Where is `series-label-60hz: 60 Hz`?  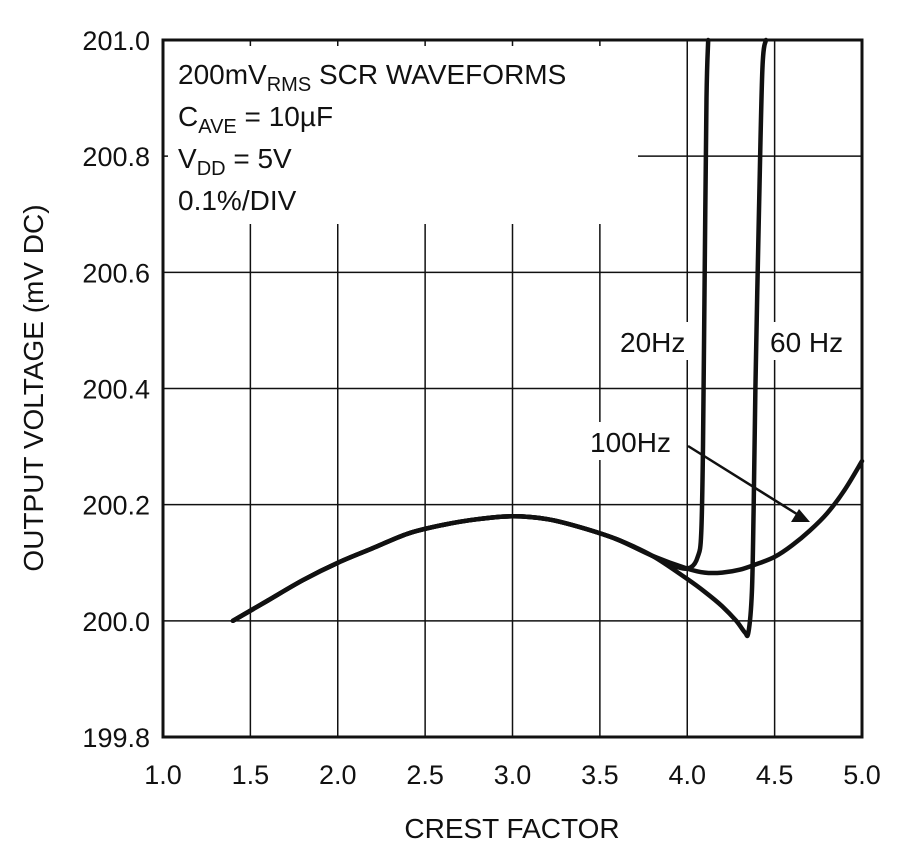 series-label-60hz: 60 Hz is located at coordinates (806, 342).